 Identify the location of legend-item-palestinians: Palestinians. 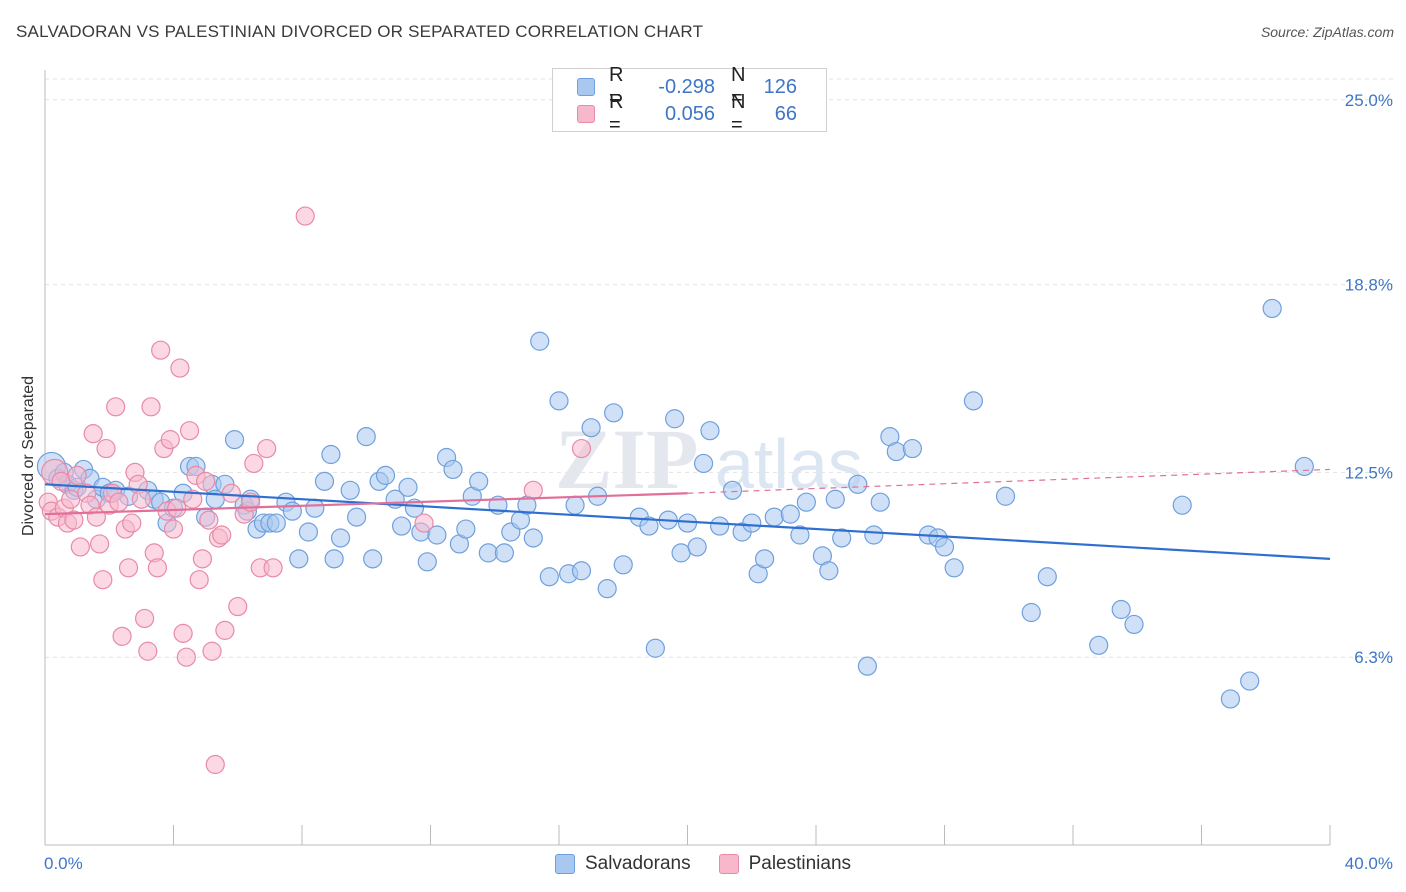
(785, 864).